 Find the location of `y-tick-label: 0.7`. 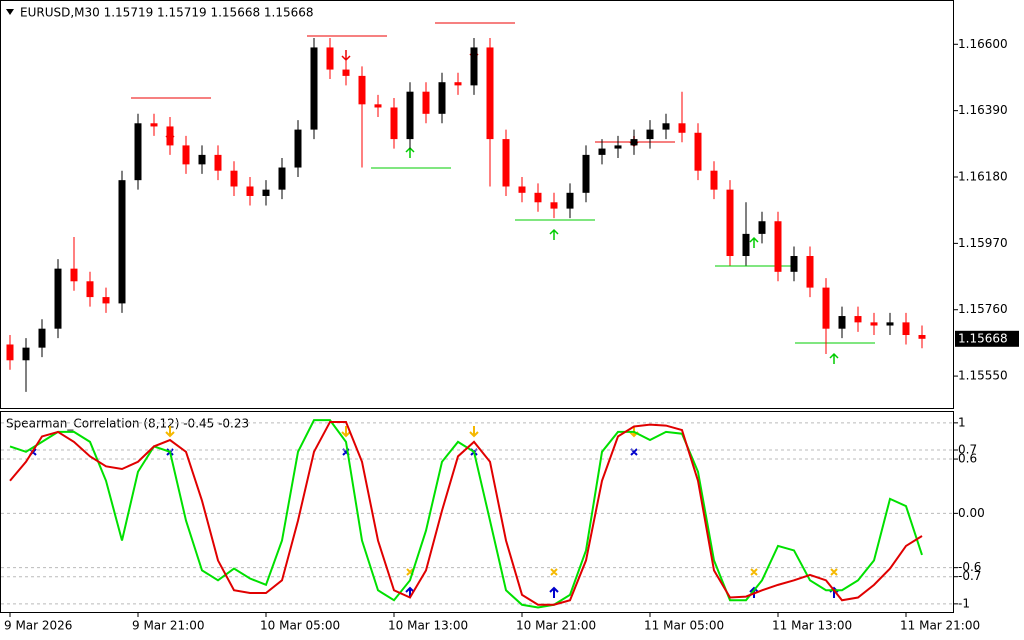

y-tick-label: 0.7 is located at coordinates (967, 450).